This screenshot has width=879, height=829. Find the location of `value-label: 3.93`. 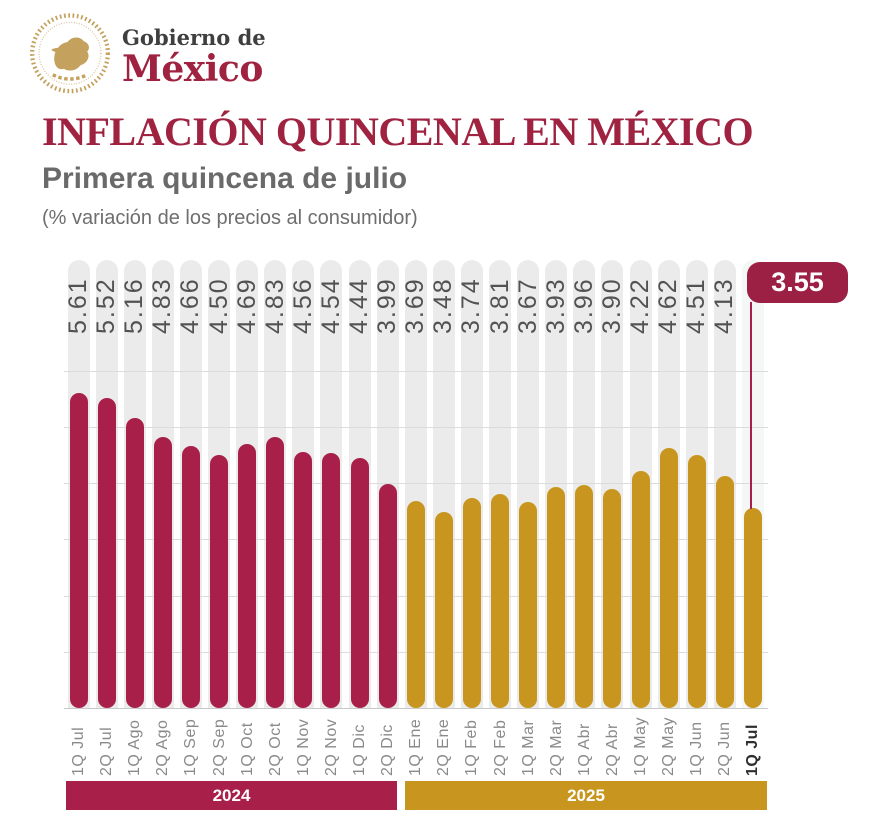

value-label: 3.93 is located at coordinates (555, 305).